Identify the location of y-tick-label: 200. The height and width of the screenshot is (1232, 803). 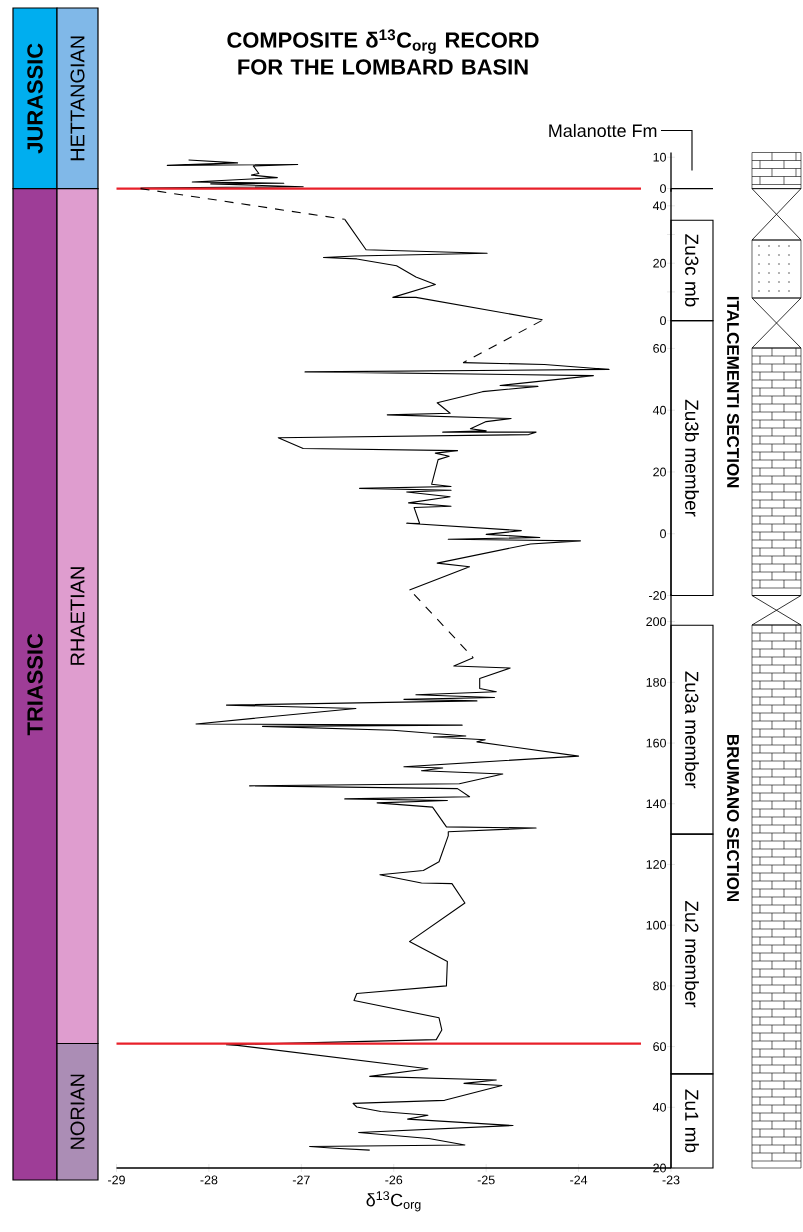
(656, 622).